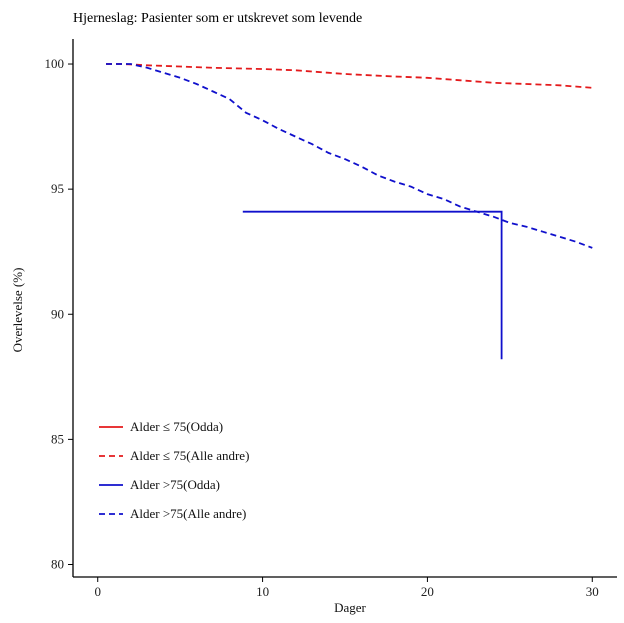 This screenshot has height=623, width=624. What do you see at coordinates (592, 591) in the screenshot?
I see `x-tick-label: 30` at bounding box center [592, 591].